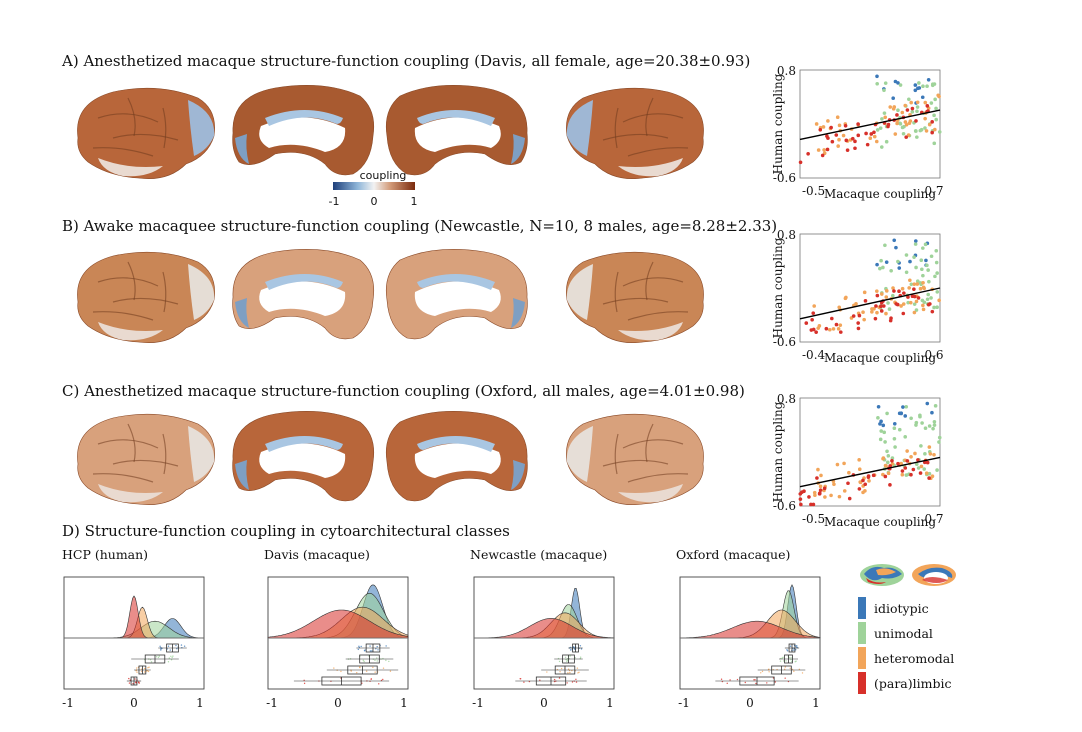  Describe the element at coordinates (778, 123) in the screenshot. I see `y-axis-label: Human coupling` at that location.